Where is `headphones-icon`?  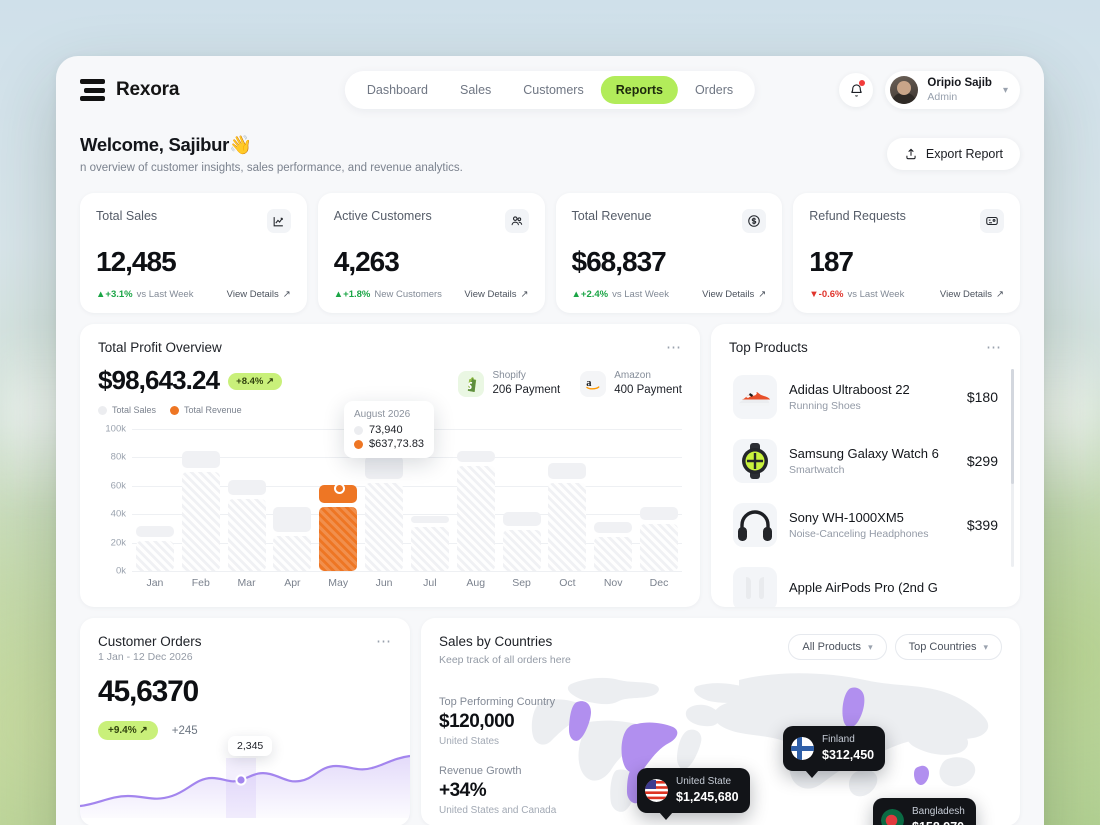
headphones-icon is located at coordinates (755, 525).